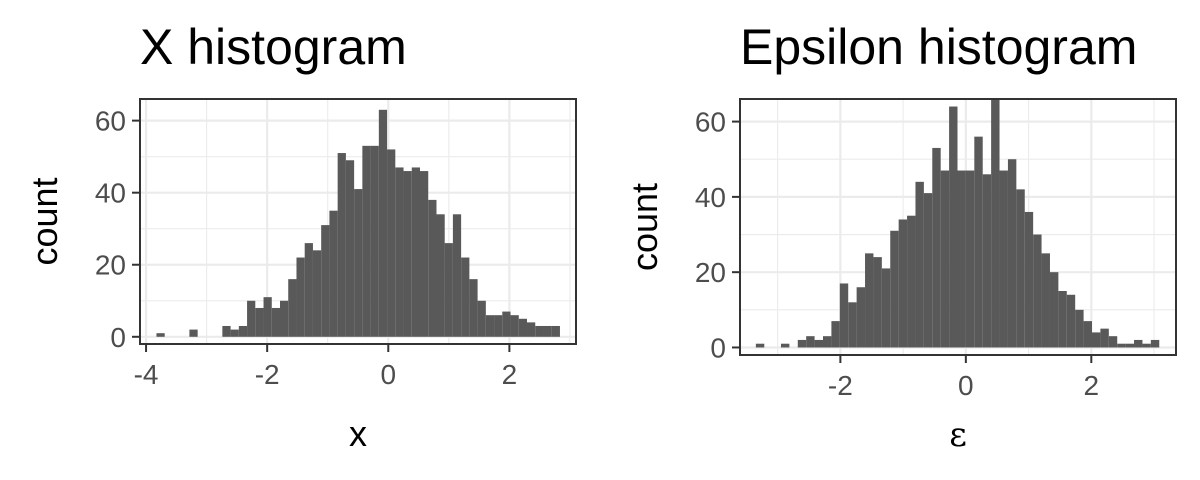 The image size is (1200, 480). What do you see at coordinates (644, 227) in the screenshot?
I see `eps-hist-y-axis-title: count` at bounding box center [644, 227].